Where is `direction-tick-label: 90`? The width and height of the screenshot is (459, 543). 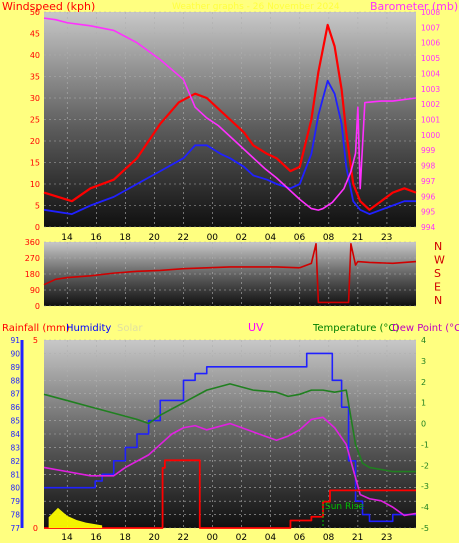
direction-tick-label: 90 is located at coordinates (35, 290).